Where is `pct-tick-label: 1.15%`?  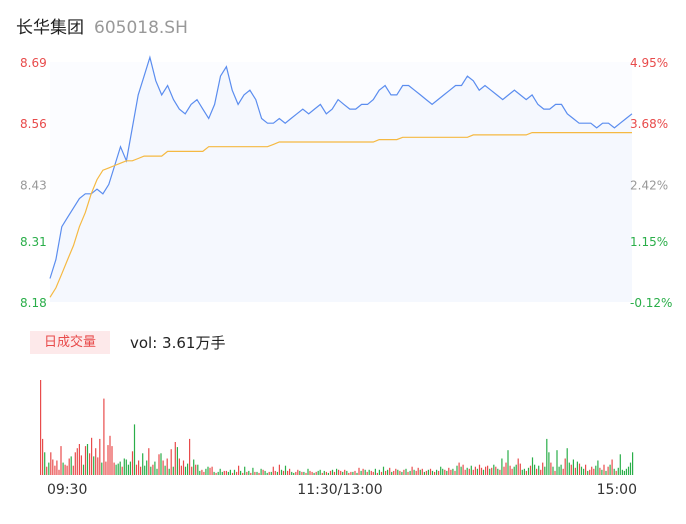
pct-tick-label: 1.15% is located at coordinates (649, 242).